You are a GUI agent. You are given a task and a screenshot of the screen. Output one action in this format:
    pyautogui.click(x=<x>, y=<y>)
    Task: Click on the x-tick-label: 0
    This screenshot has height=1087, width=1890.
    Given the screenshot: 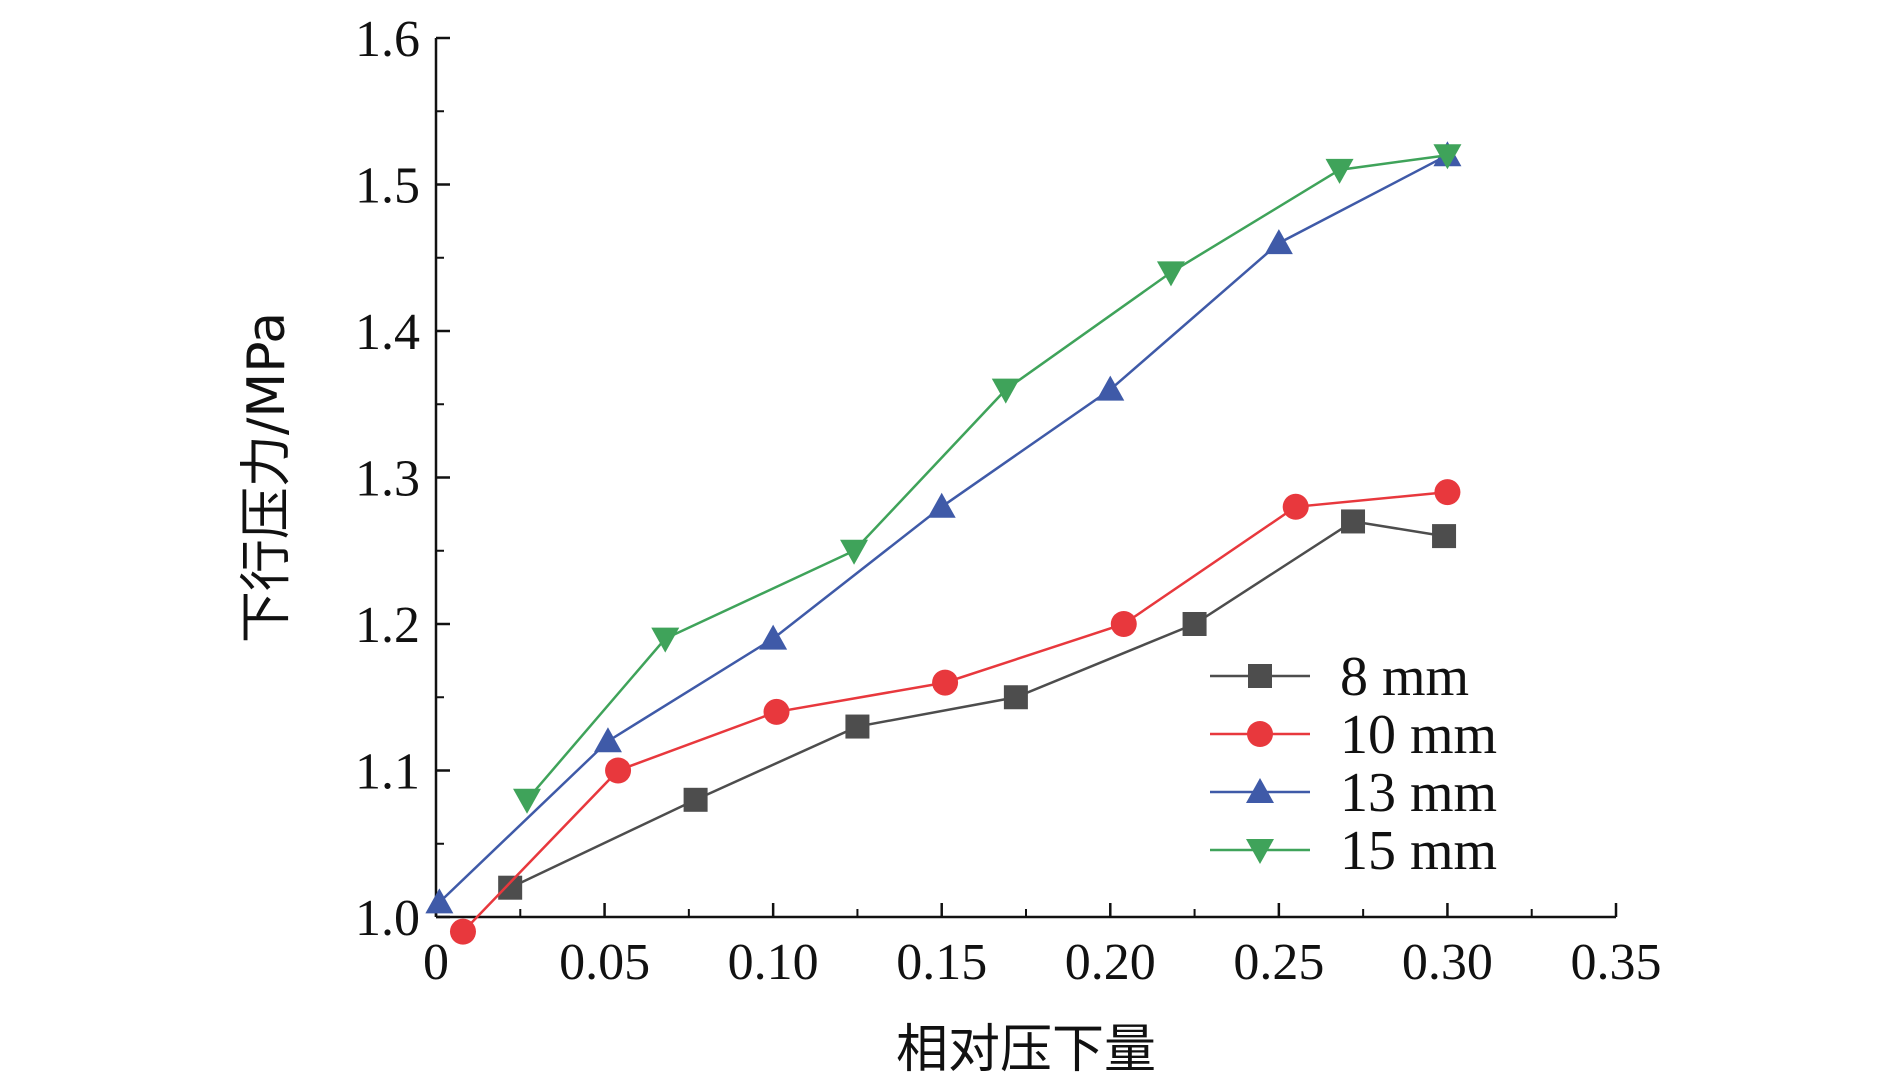 What is the action you would take?
    pyautogui.click(x=436, y=962)
    